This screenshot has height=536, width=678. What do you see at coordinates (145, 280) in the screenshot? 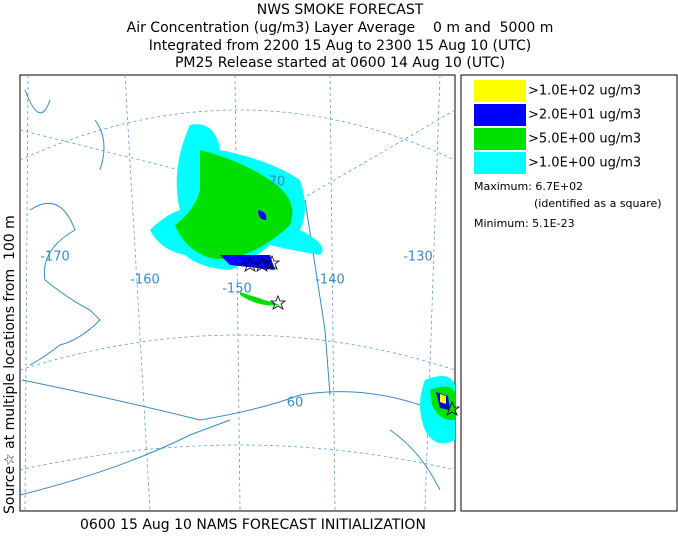
I see `map-label: -160` at bounding box center [145, 280].